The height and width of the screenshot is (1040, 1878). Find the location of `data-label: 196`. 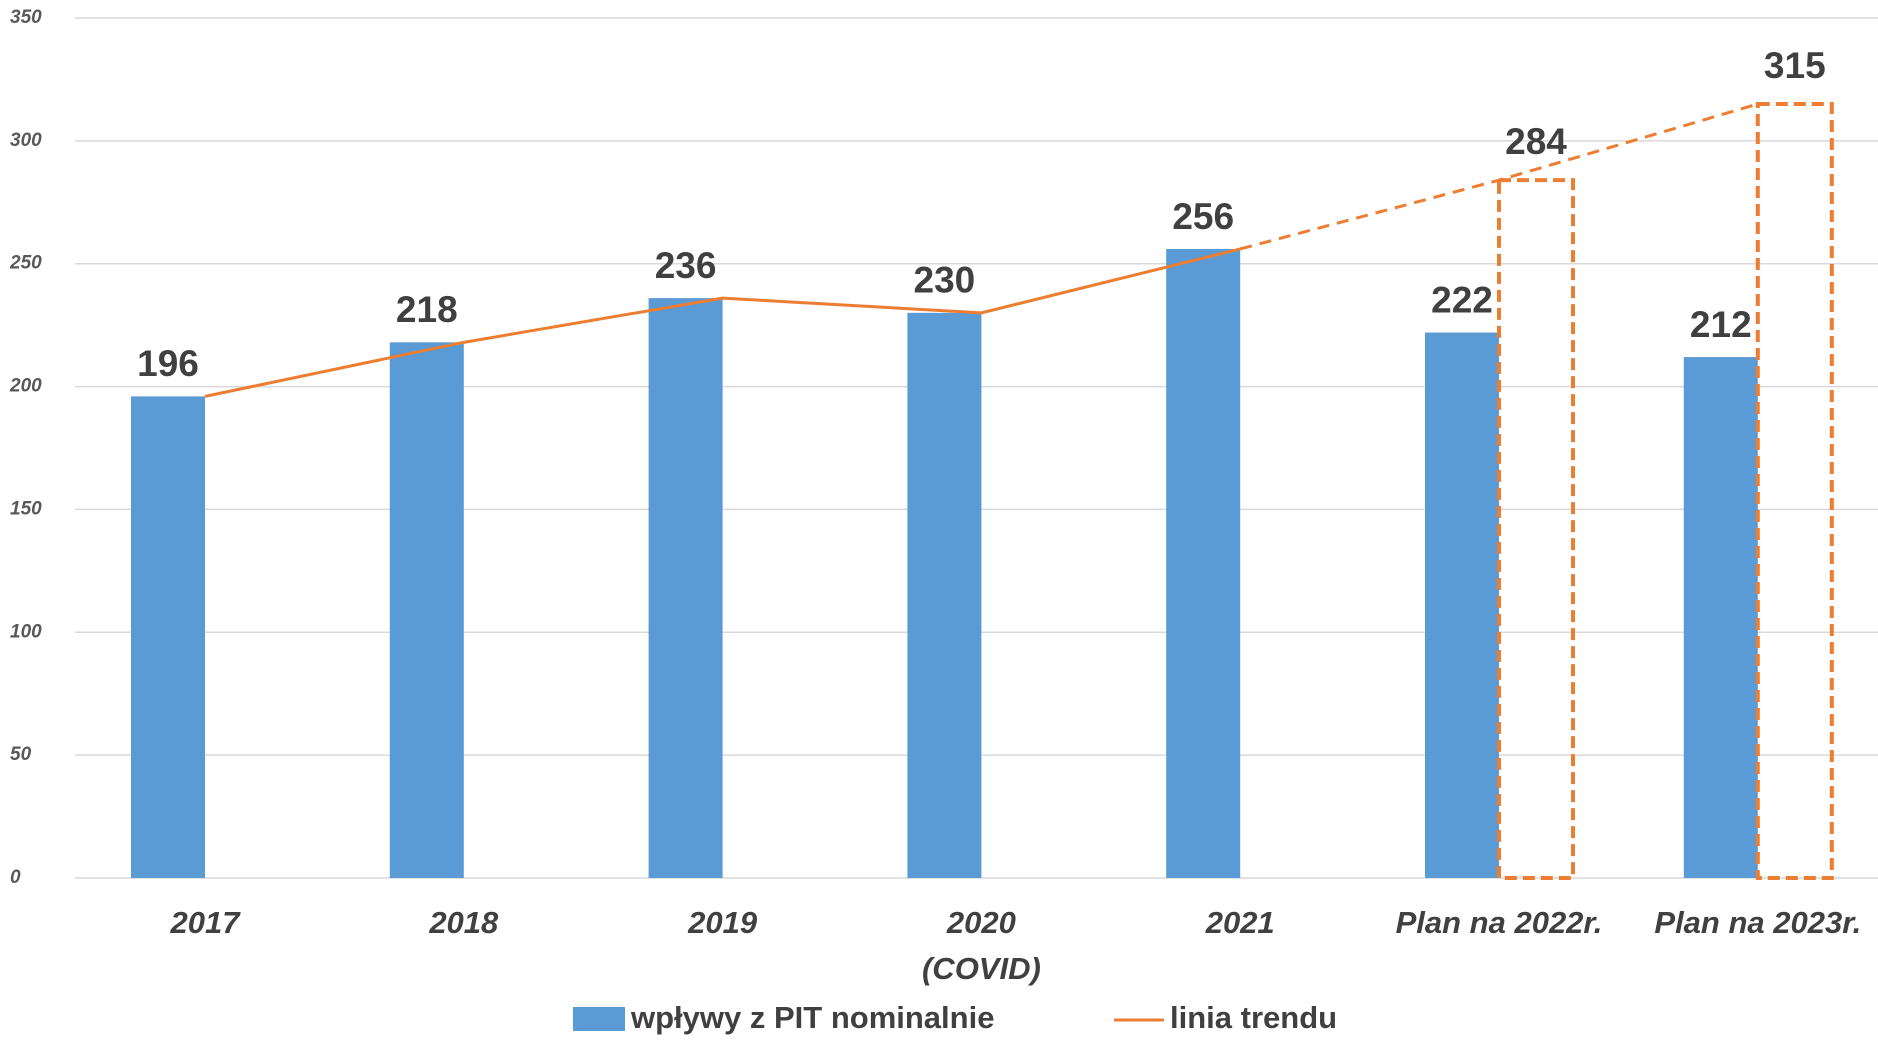

data-label: 196 is located at coordinates (168, 363).